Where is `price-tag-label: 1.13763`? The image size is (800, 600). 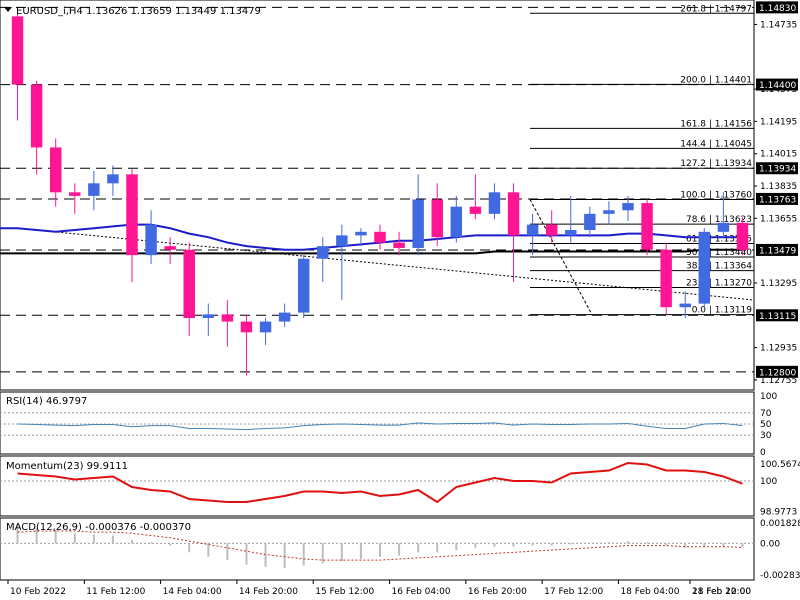
price-tag-label: 1.13763 is located at coordinates (777, 200).